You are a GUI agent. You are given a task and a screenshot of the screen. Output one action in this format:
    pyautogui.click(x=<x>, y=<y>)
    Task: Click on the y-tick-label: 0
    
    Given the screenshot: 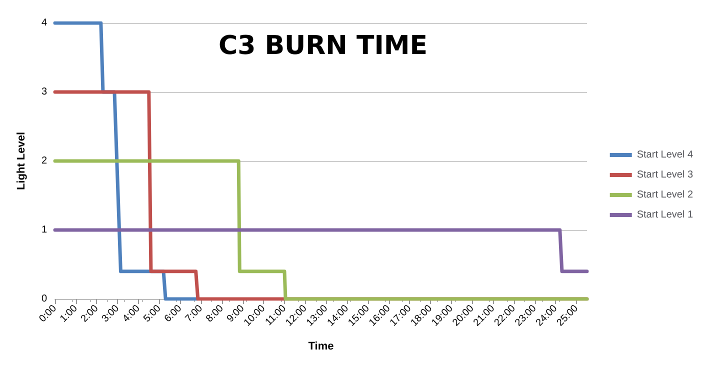 What is the action you would take?
    pyautogui.click(x=44, y=299)
    